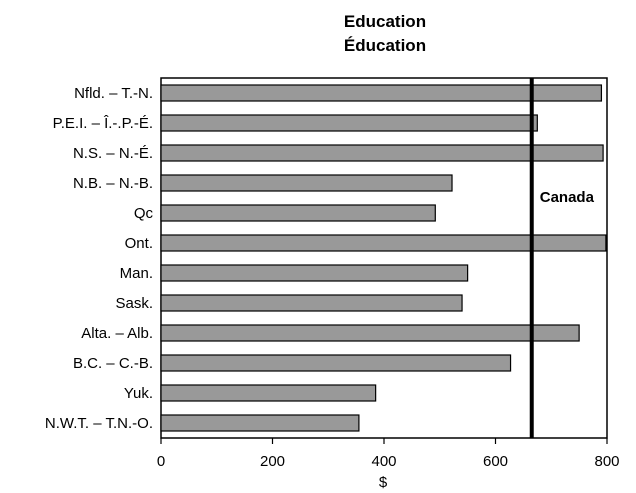 The width and height of the screenshot is (636, 493). Describe the element at coordinates (136, 273) in the screenshot. I see `category-label: Man.` at that location.